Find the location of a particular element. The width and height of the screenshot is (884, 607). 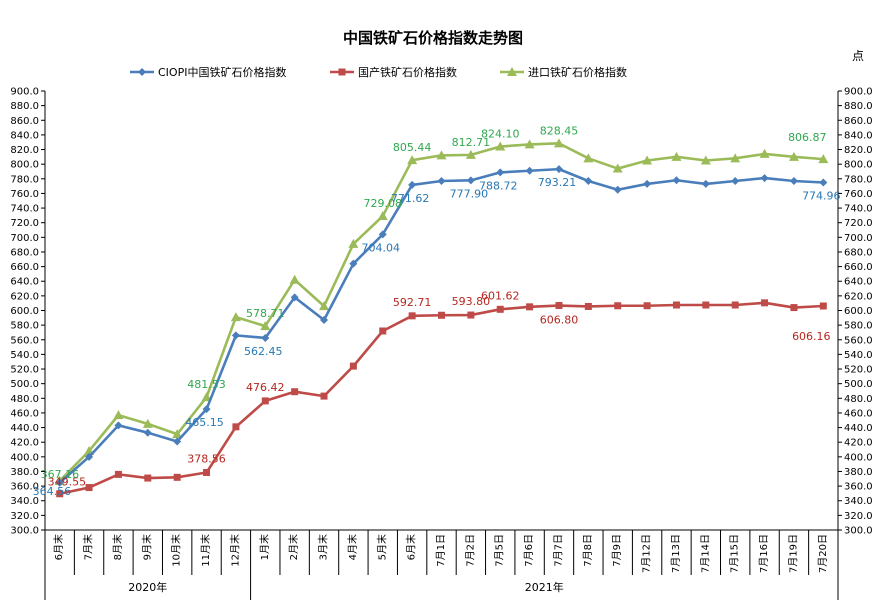

y-tick-label-right: 660.0 is located at coordinates (858, 267).